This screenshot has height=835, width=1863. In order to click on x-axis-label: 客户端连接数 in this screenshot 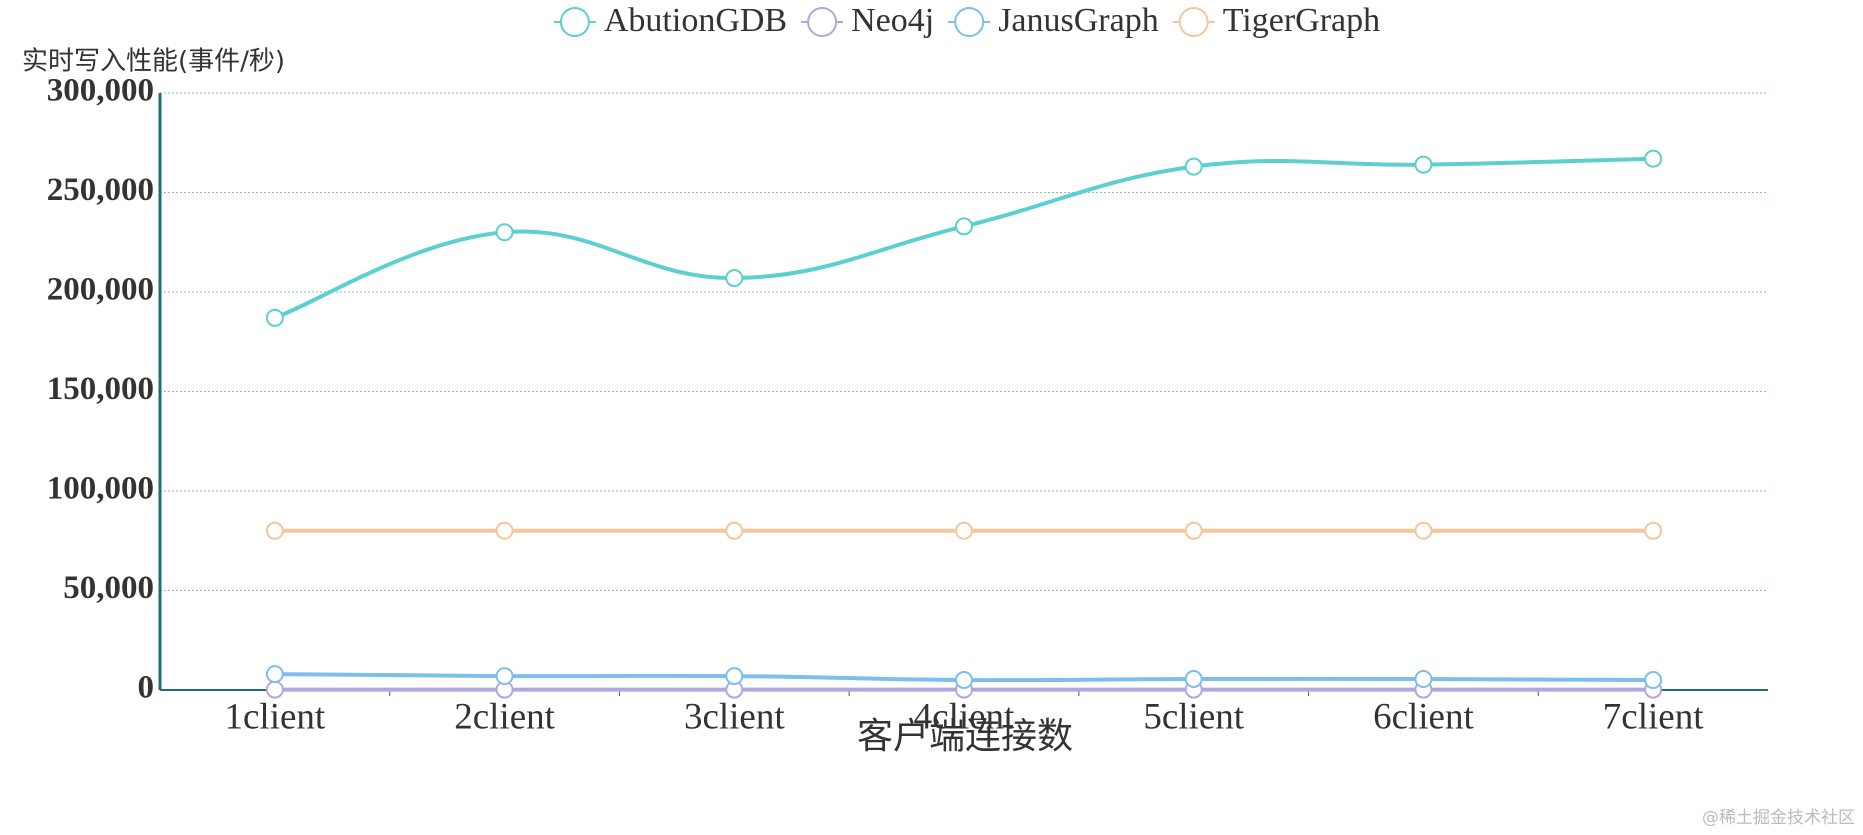, I will do `click(965, 736)`.